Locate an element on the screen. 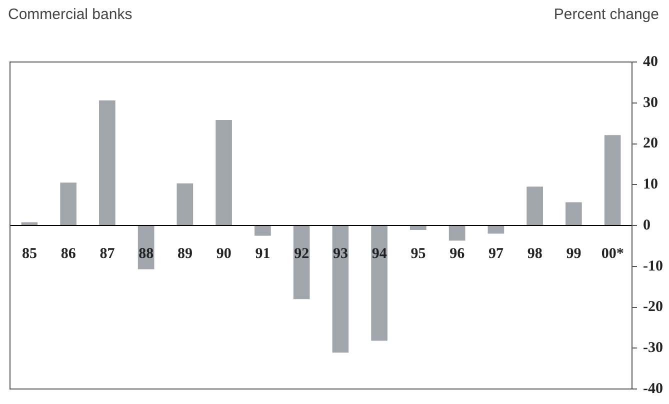 Image resolution: width=669 pixels, height=404 pixels. y-tick-label: 40 is located at coordinates (650, 62).